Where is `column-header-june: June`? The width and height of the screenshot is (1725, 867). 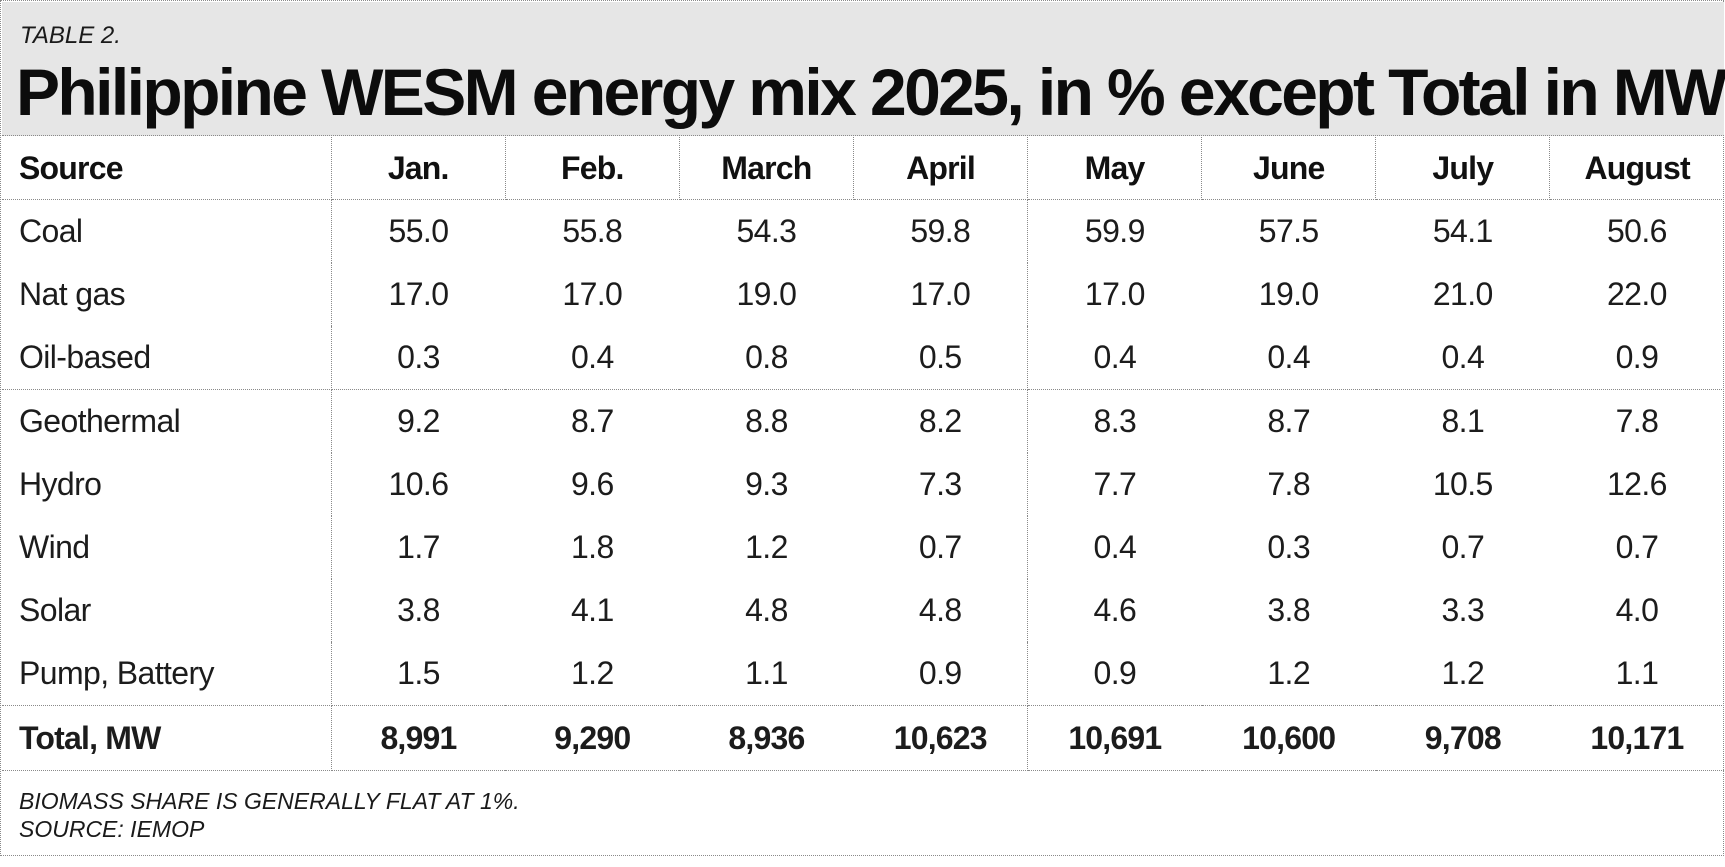 column-header-june: June is located at coordinates (1289, 168).